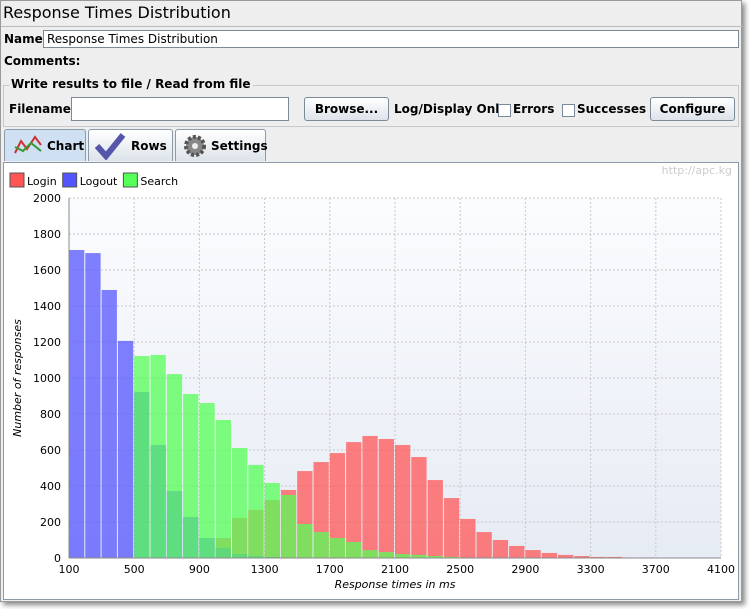 This screenshot has width=750, height=609. I want to click on settings-icon, so click(195, 146).